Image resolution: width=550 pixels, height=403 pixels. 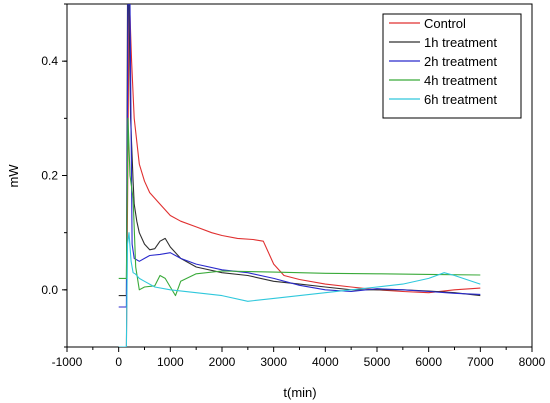 What do you see at coordinates (532, 362) in the screenshot?
I see `x-tick-label: 8000` at bounding box center [532, 362].